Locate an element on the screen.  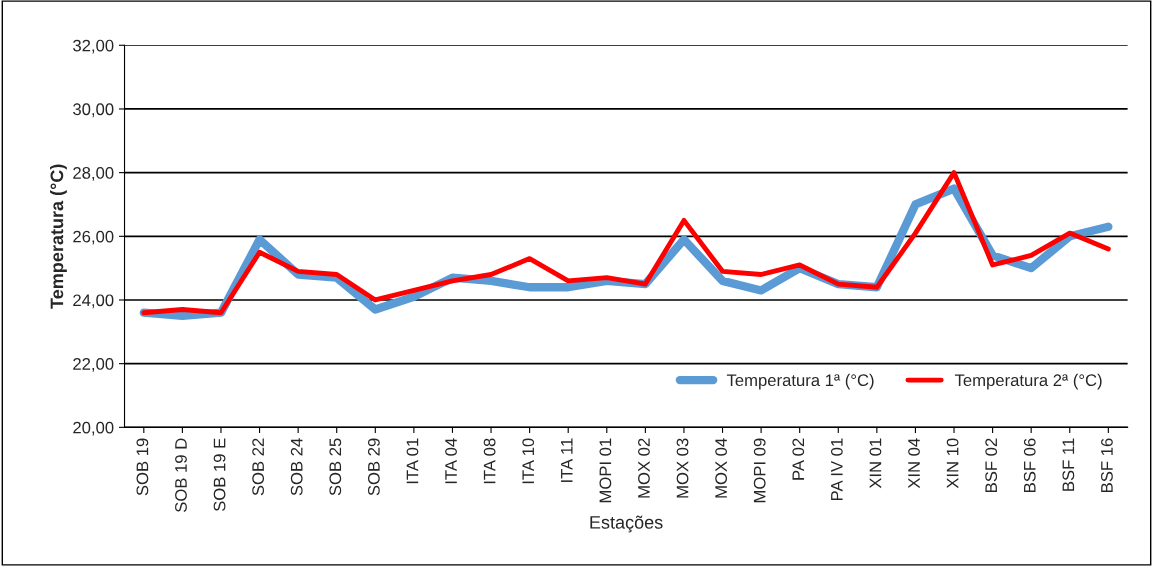
x-tick-label: XIN 10 is located at coordinates (952, 463).